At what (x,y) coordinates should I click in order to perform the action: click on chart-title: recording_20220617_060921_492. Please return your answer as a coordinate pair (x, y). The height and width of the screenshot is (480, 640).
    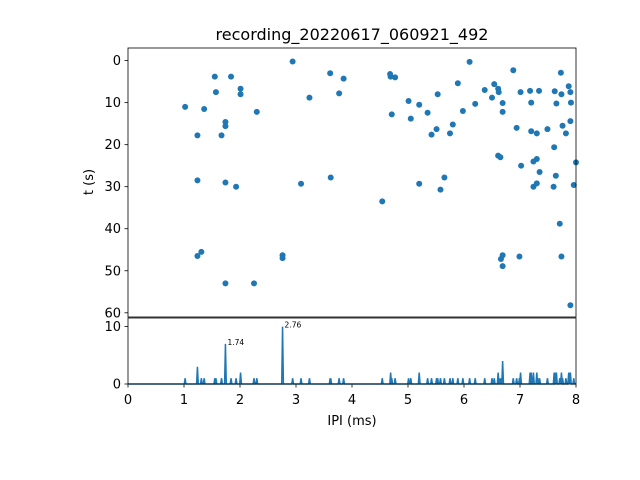
    Looking at the image, I should click on (352, 35).